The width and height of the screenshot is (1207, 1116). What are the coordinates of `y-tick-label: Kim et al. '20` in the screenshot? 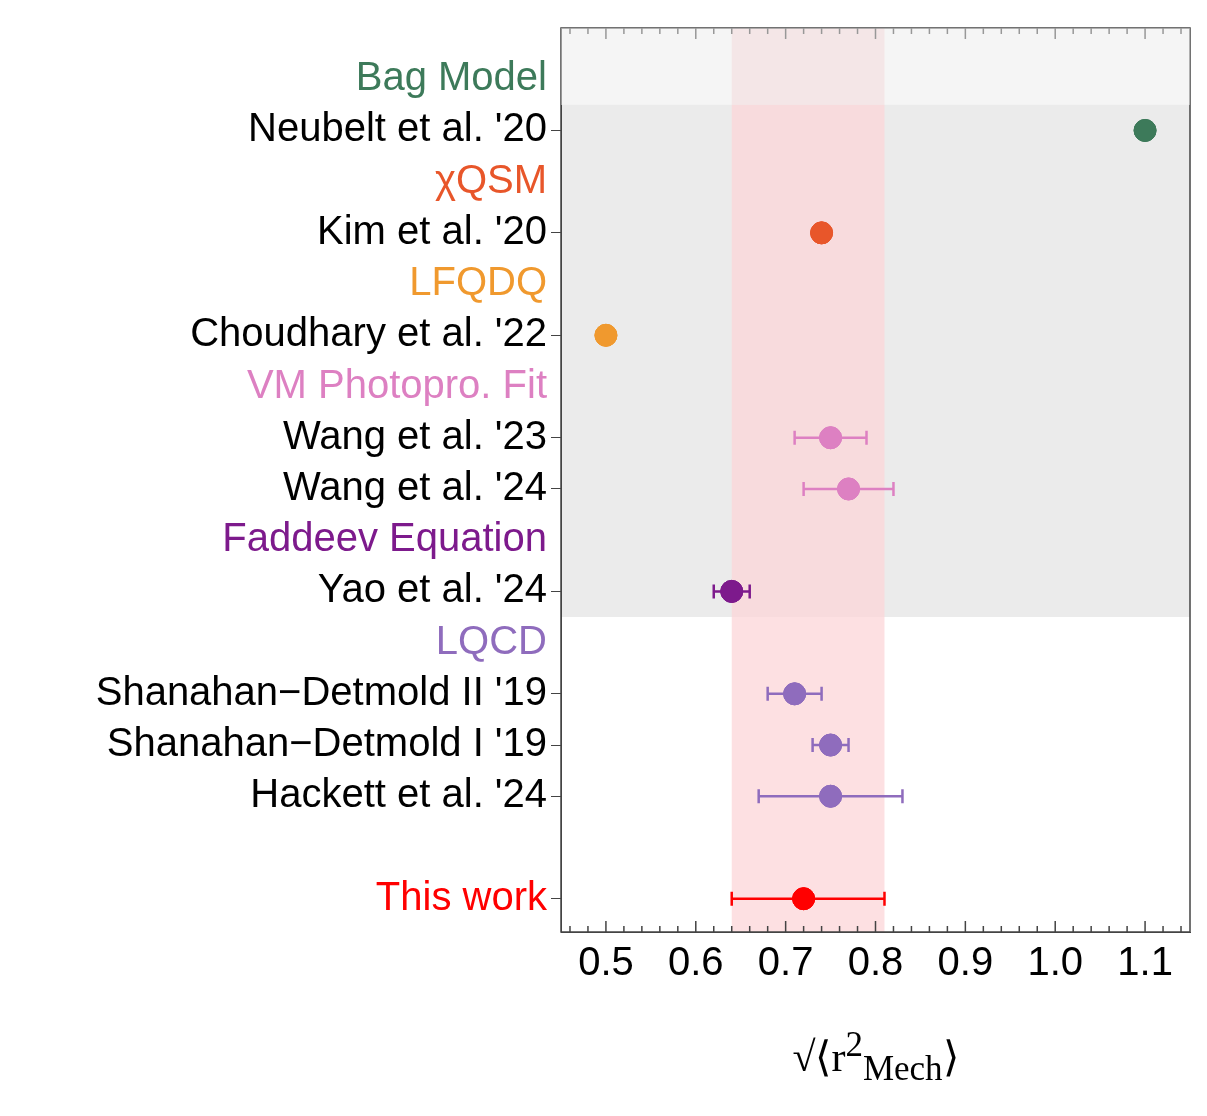 It's located at (432, 229).